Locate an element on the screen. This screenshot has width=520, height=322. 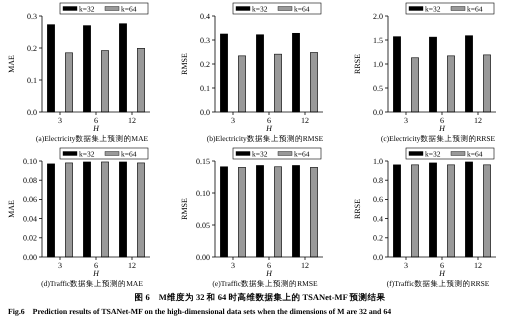
y-tick-label: 0.06 is located at coordinates (30, 199).